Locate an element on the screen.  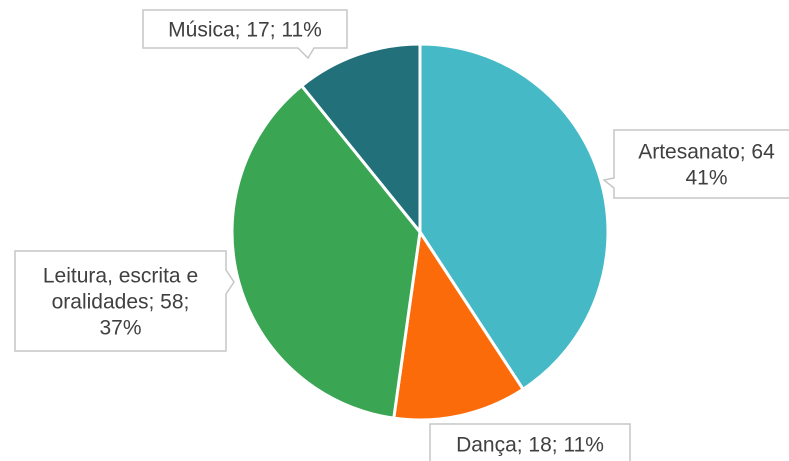
data-label-leitura-escrita-e-oralidades: Leitura, escrita e oralidades; 58; 37% is located at coordinates (124, 301).